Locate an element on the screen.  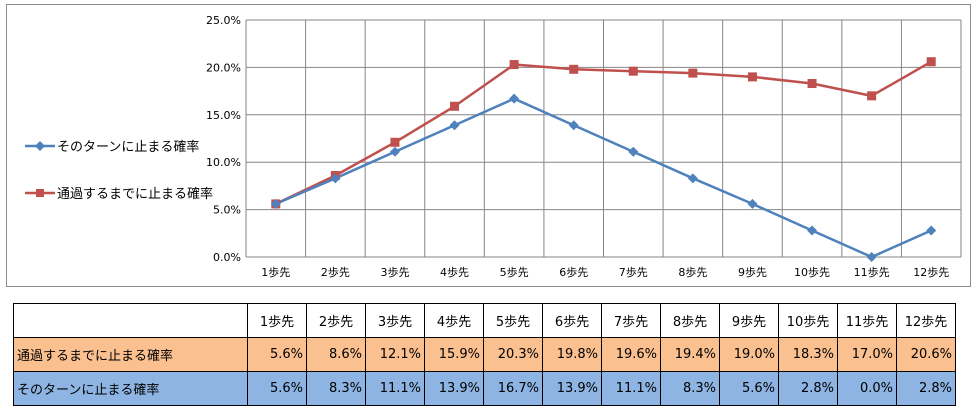
table-cell: 19.0% is located at coordinates (749, 354).